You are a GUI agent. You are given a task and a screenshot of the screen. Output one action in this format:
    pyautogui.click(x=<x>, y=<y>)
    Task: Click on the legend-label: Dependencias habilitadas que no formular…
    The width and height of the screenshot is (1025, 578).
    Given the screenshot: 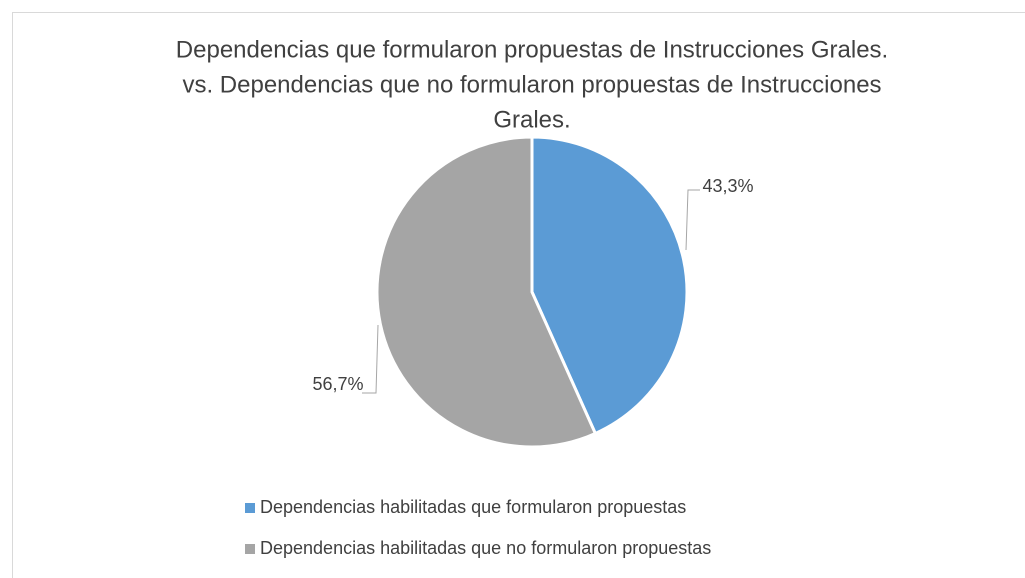 What is the action you would take?
    pyautogui.click(x=485, y=548)
    